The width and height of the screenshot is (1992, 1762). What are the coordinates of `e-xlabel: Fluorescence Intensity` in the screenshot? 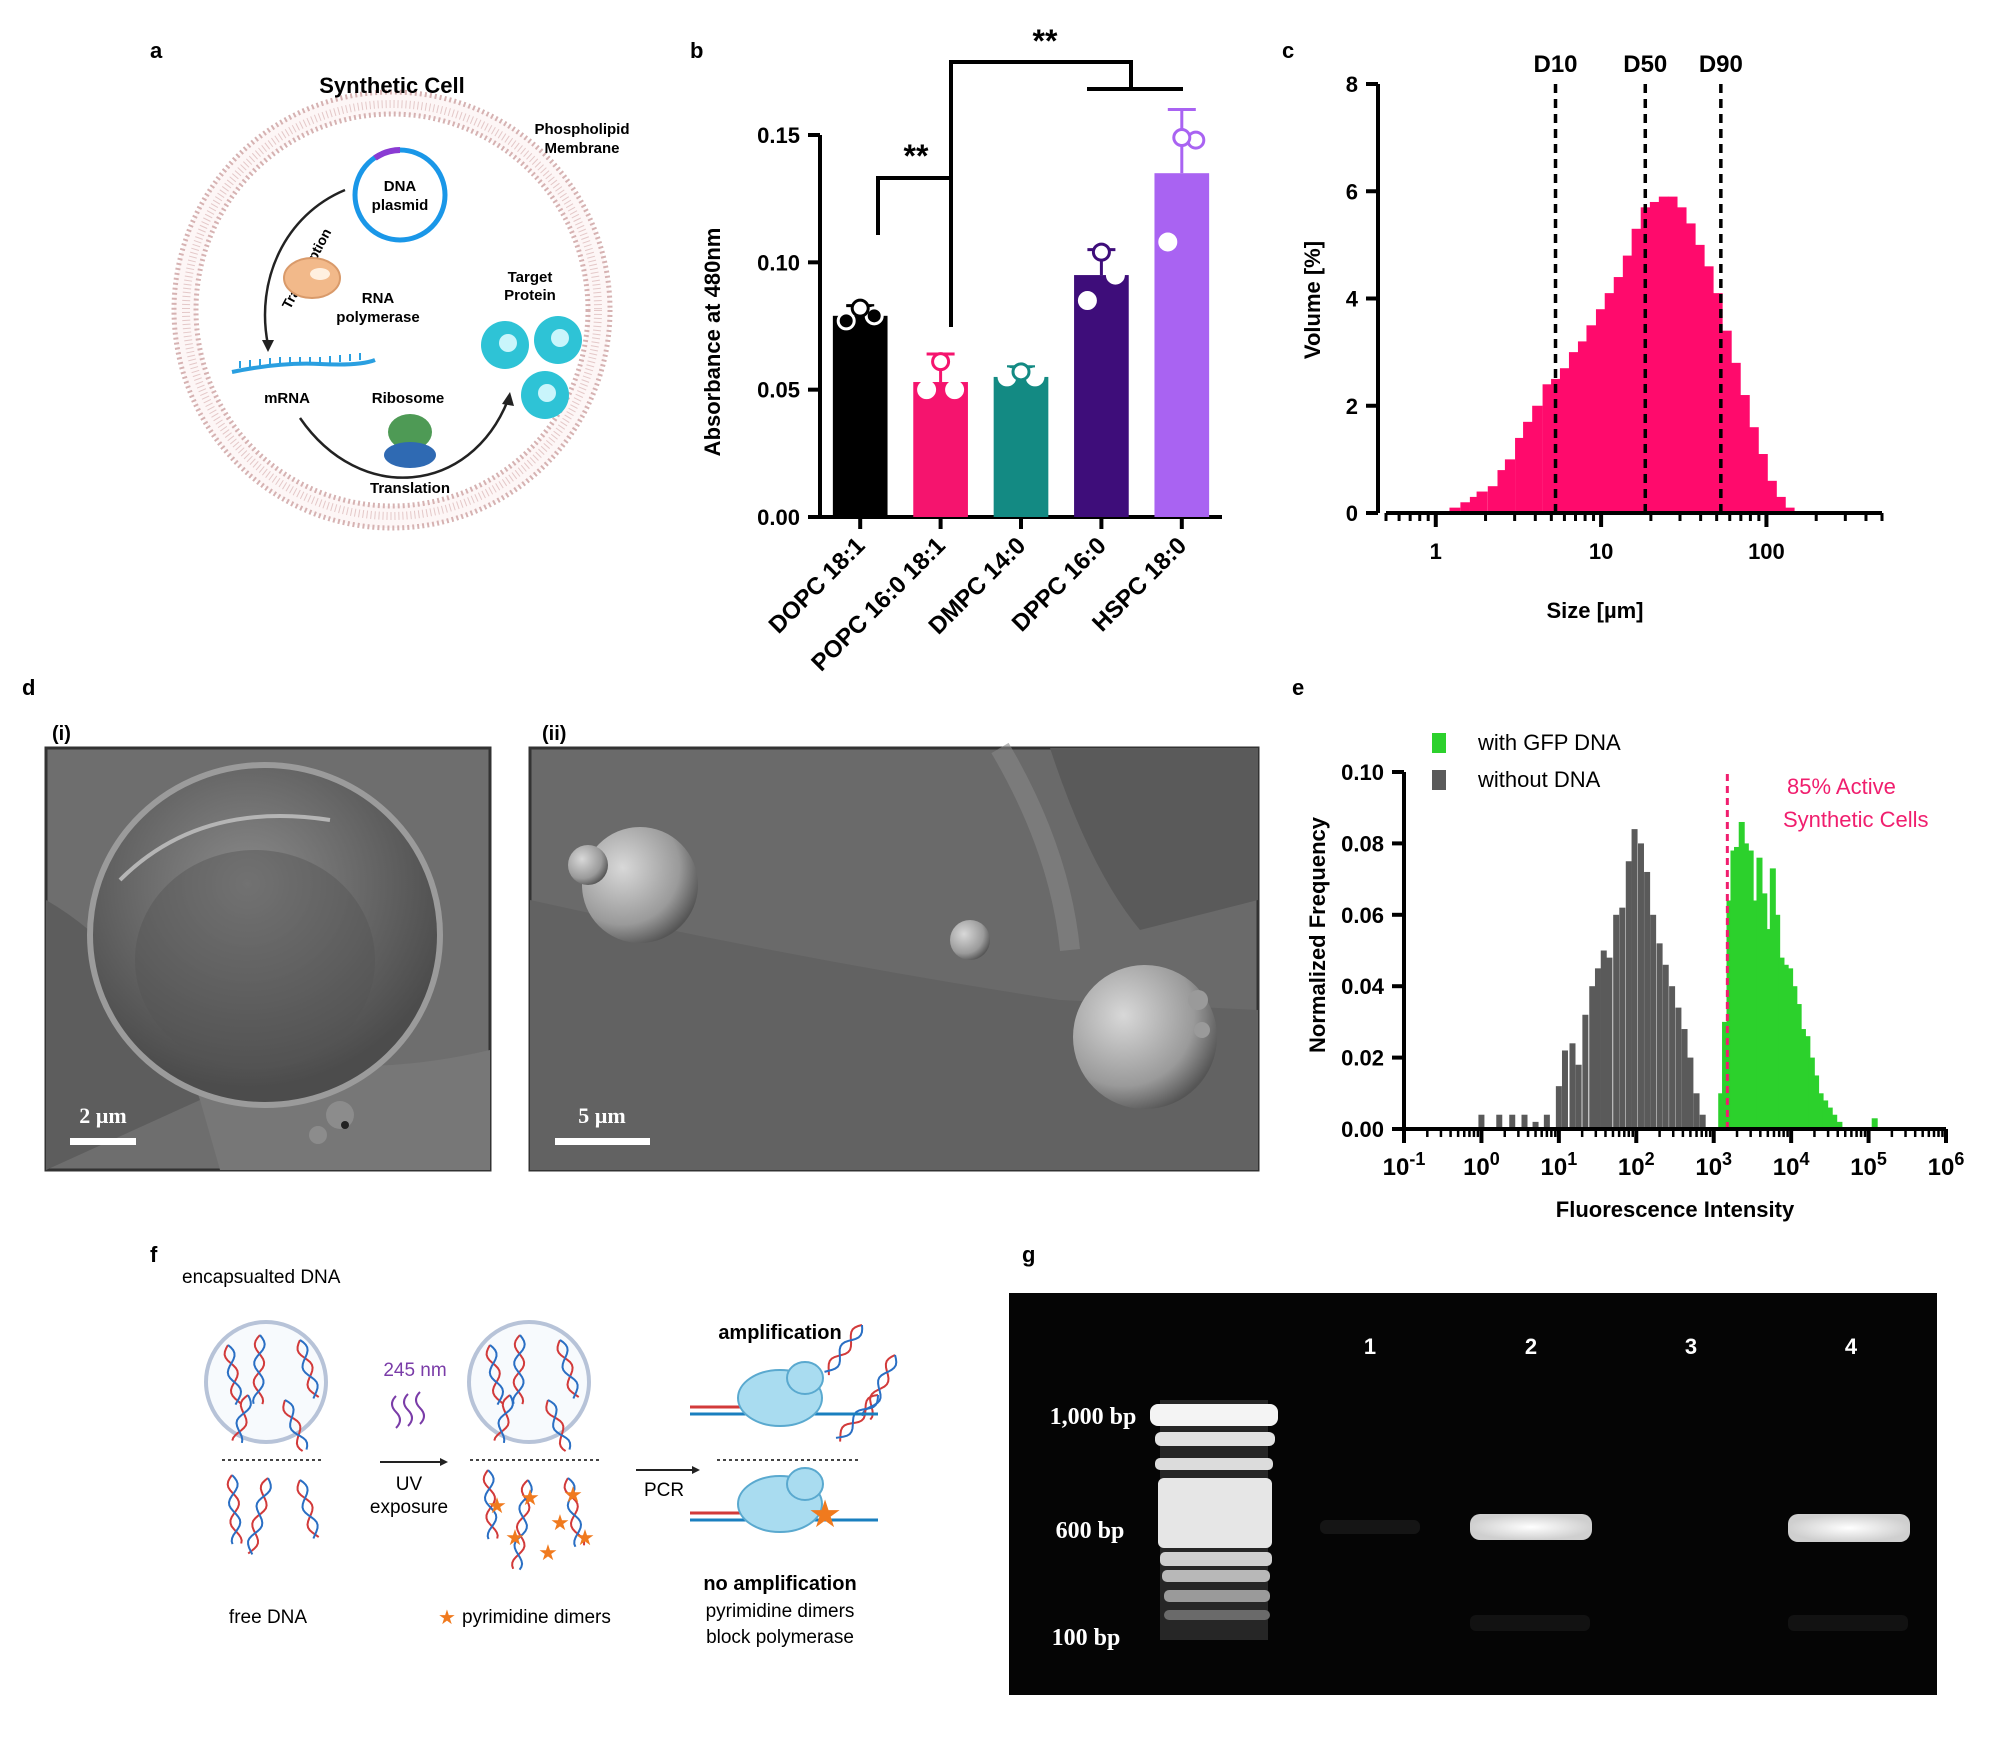 It's located at (1675, 1209).